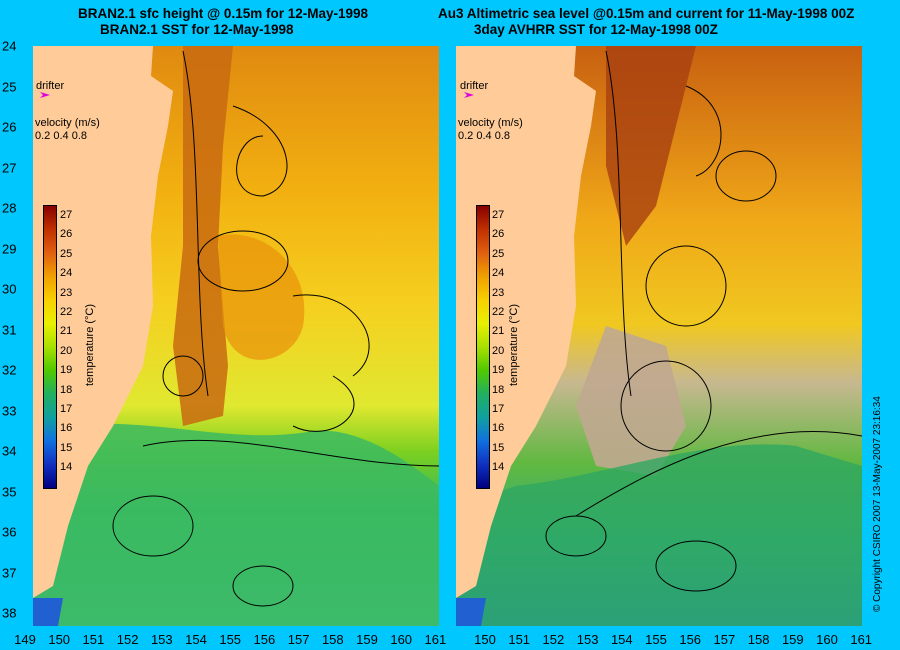 This screenshot has width=900, height=650. I want to click on warm-eddy, so click(261, 297).